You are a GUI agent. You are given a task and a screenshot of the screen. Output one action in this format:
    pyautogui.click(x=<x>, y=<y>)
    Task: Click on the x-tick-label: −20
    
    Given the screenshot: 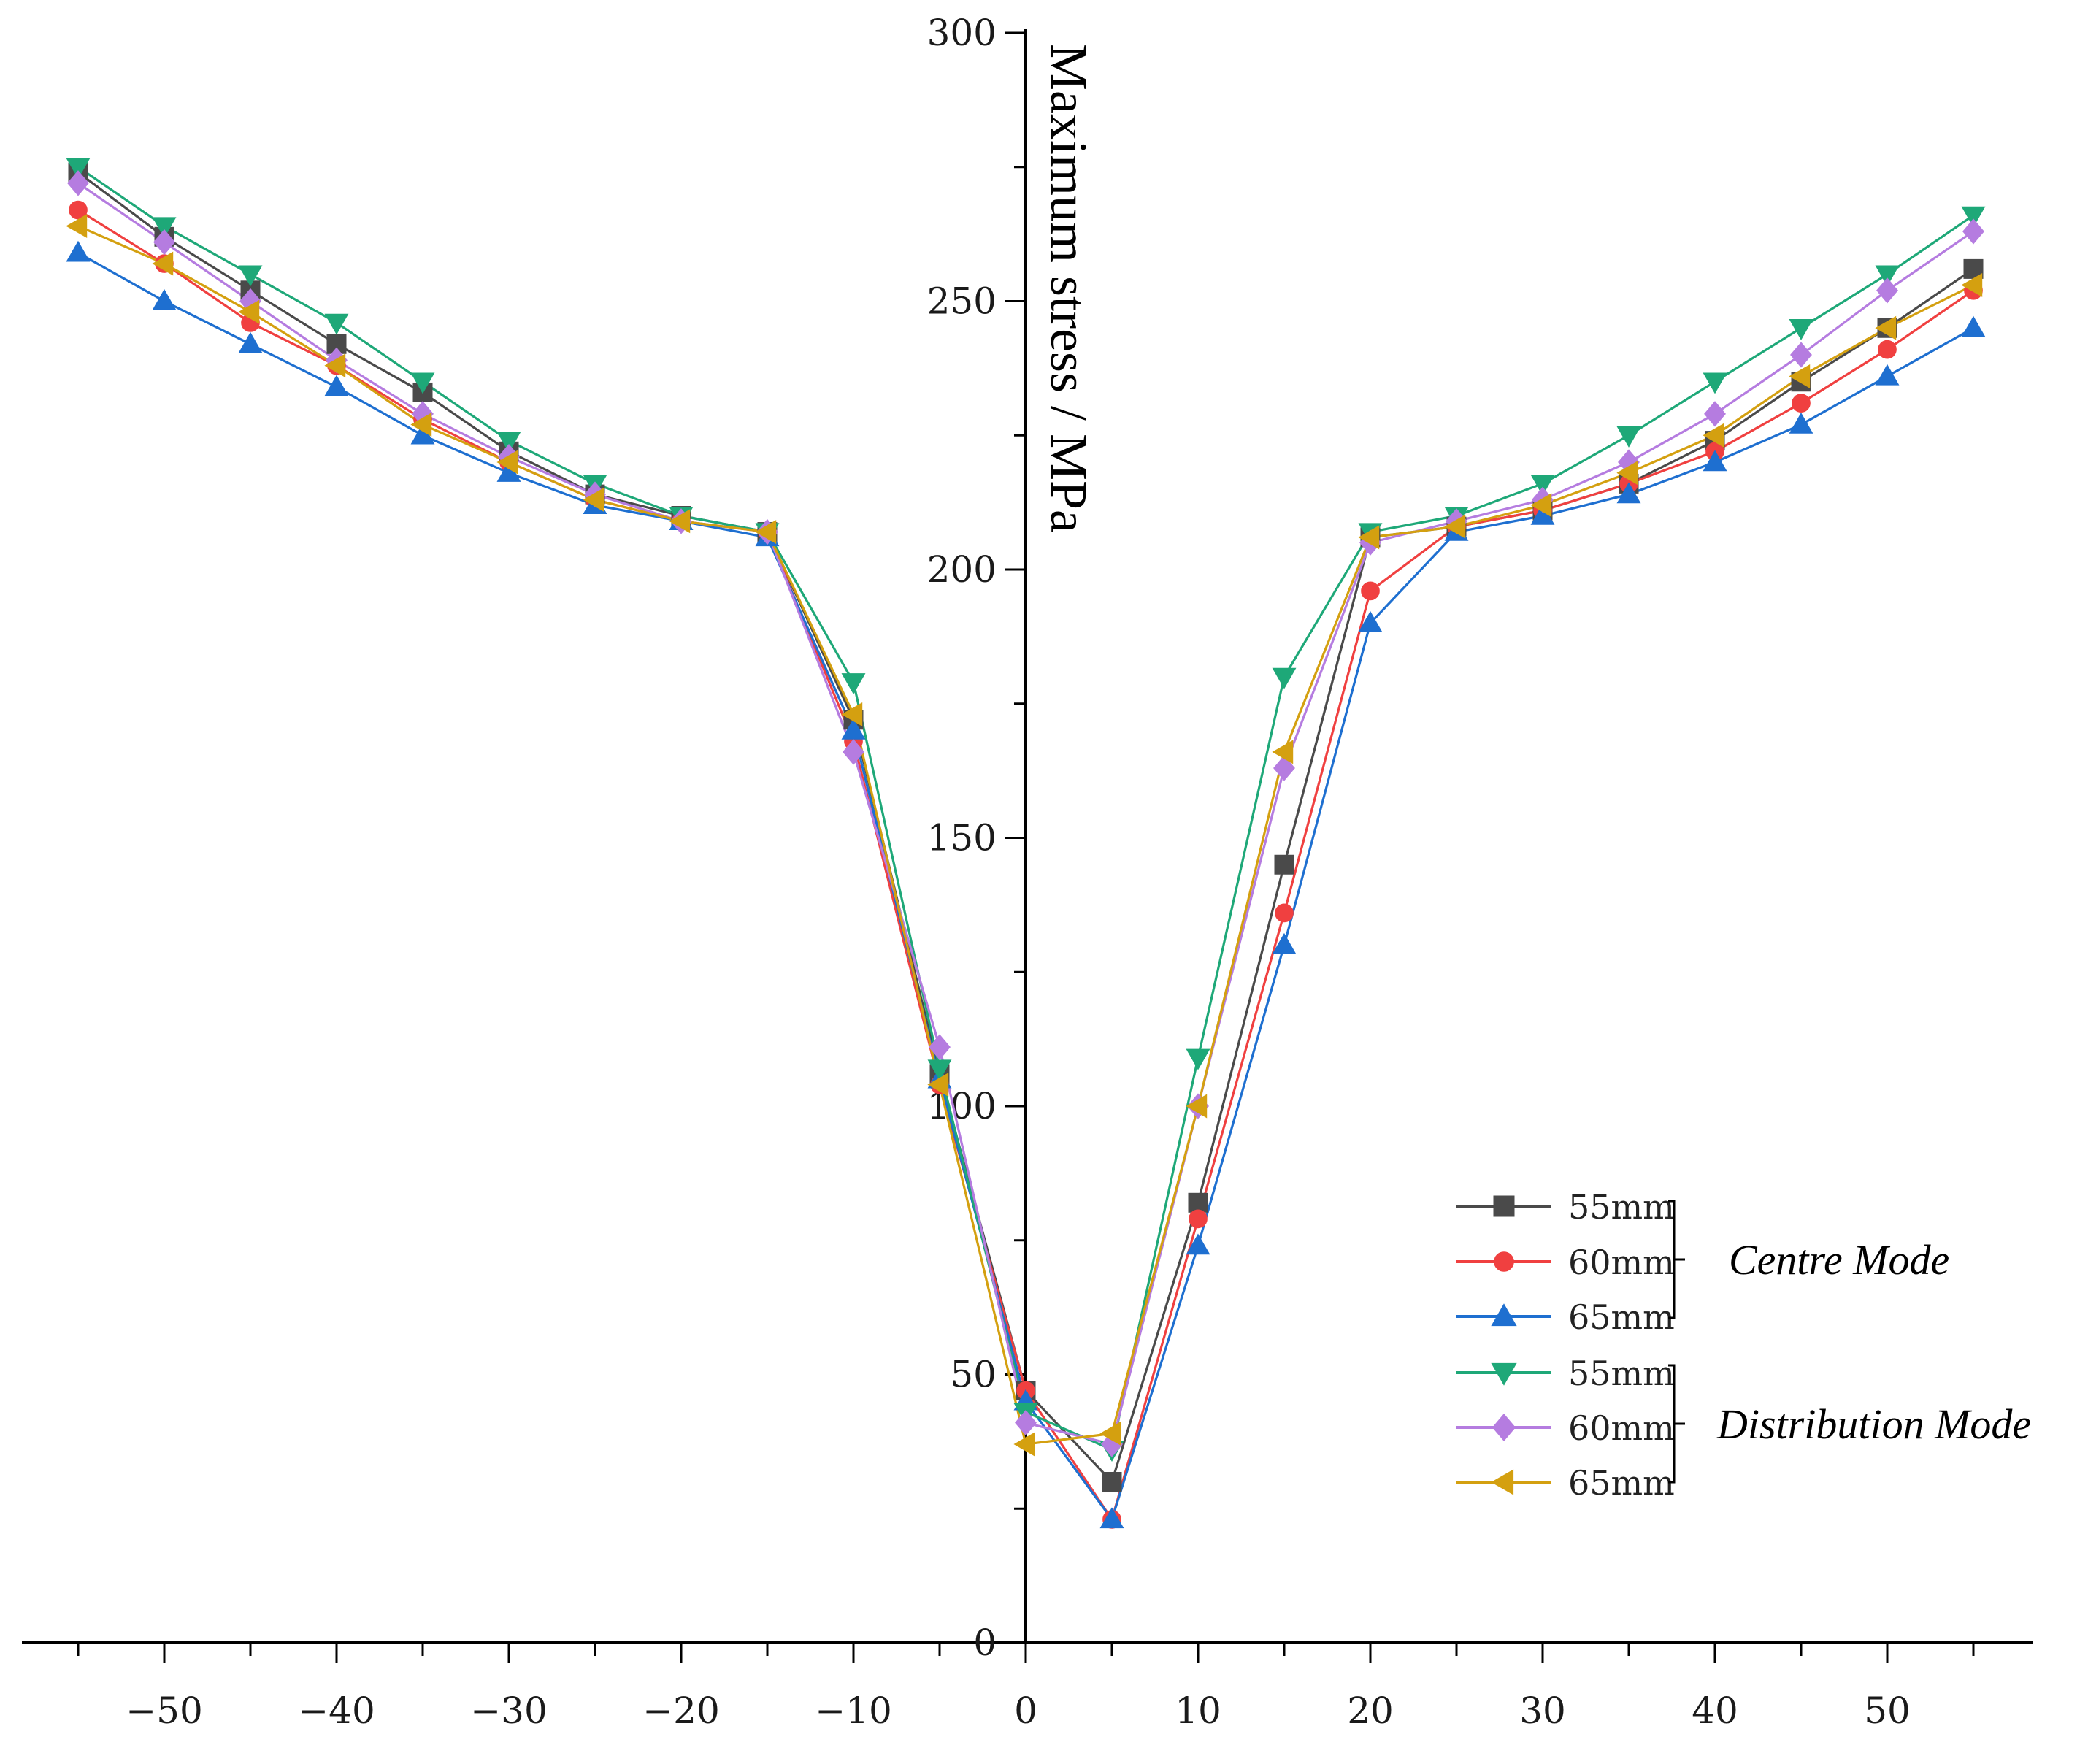 What is the action you would take?
    pyautogui.click(x=681, y=1711)
    